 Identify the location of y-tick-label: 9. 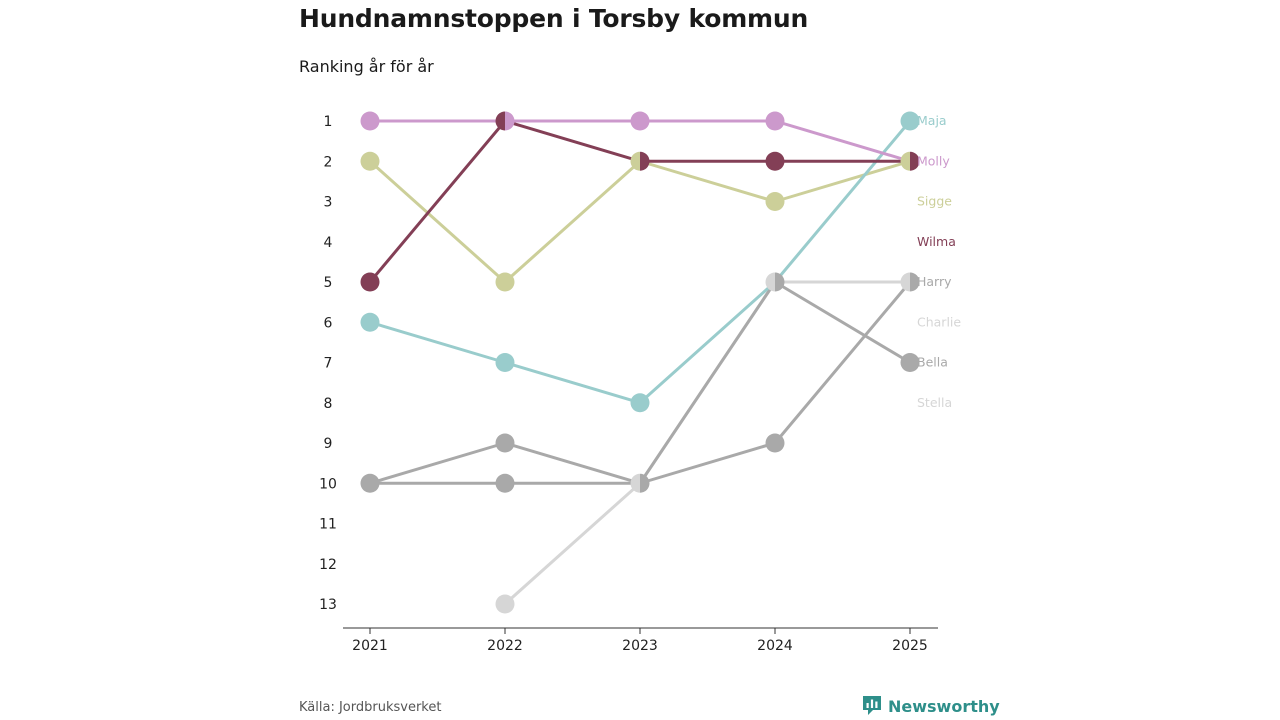
(328, 444).